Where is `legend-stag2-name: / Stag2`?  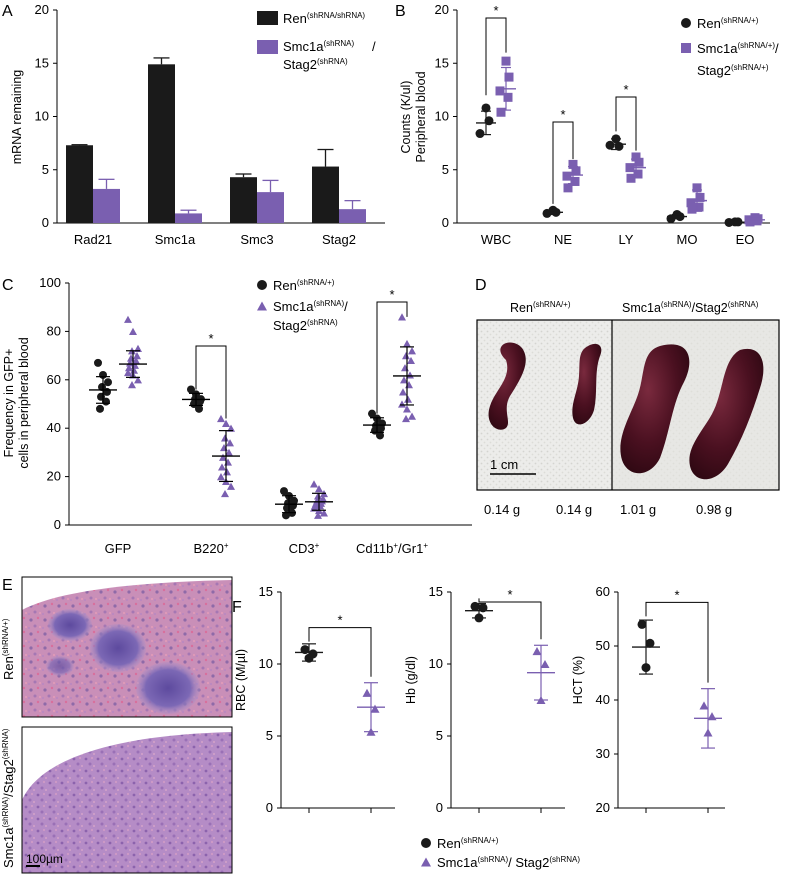
legend-stag2-name: / Stag2 is located at coordinates (528, 862).